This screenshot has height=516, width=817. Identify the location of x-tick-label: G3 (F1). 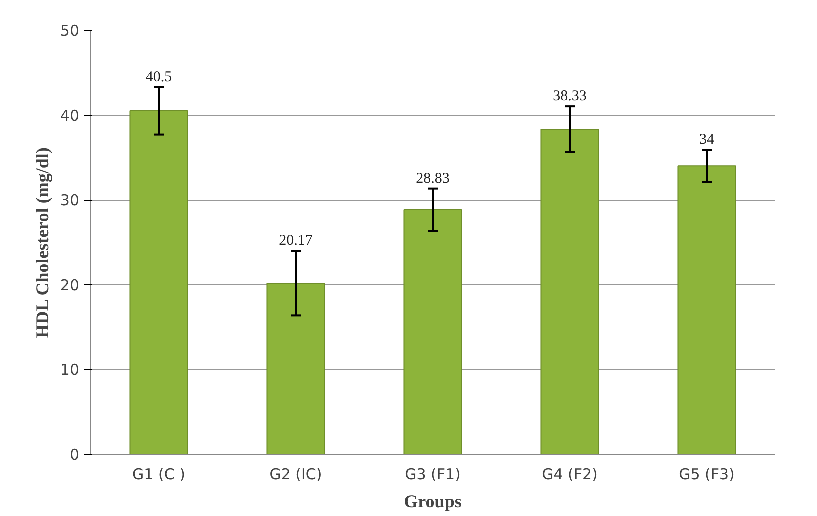
(433, 475).